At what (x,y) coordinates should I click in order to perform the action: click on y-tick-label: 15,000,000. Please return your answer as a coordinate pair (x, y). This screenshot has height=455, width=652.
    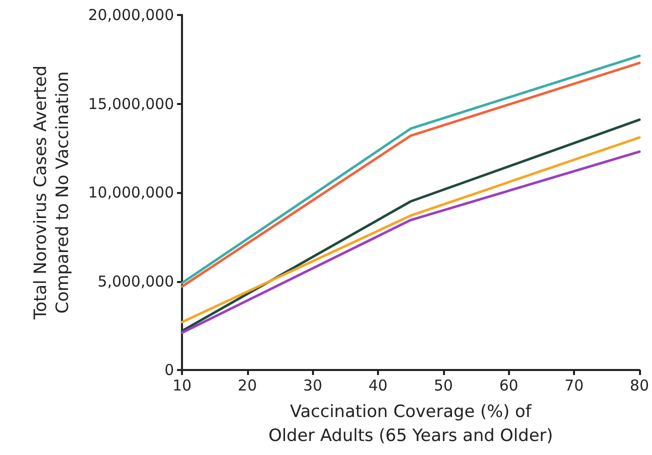
    Looking at the image, I should click on (131, 103).